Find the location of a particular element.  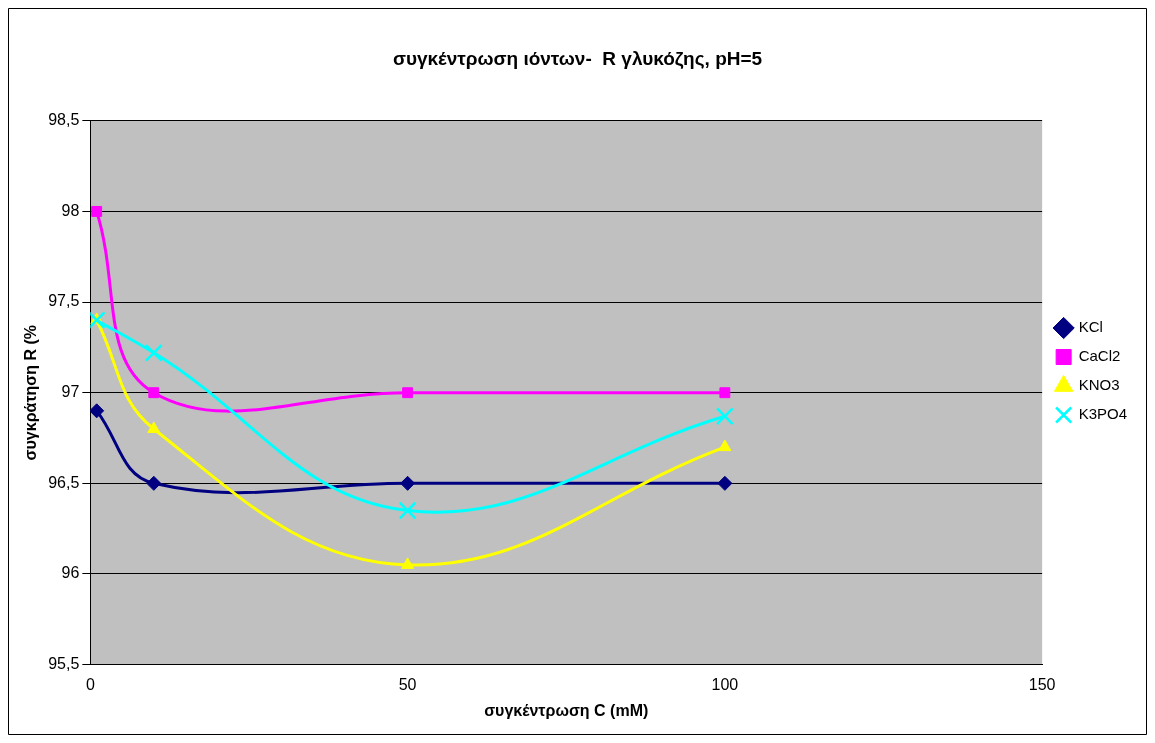

y-tick-label: 95,5 is located at coordinates (64, 664).